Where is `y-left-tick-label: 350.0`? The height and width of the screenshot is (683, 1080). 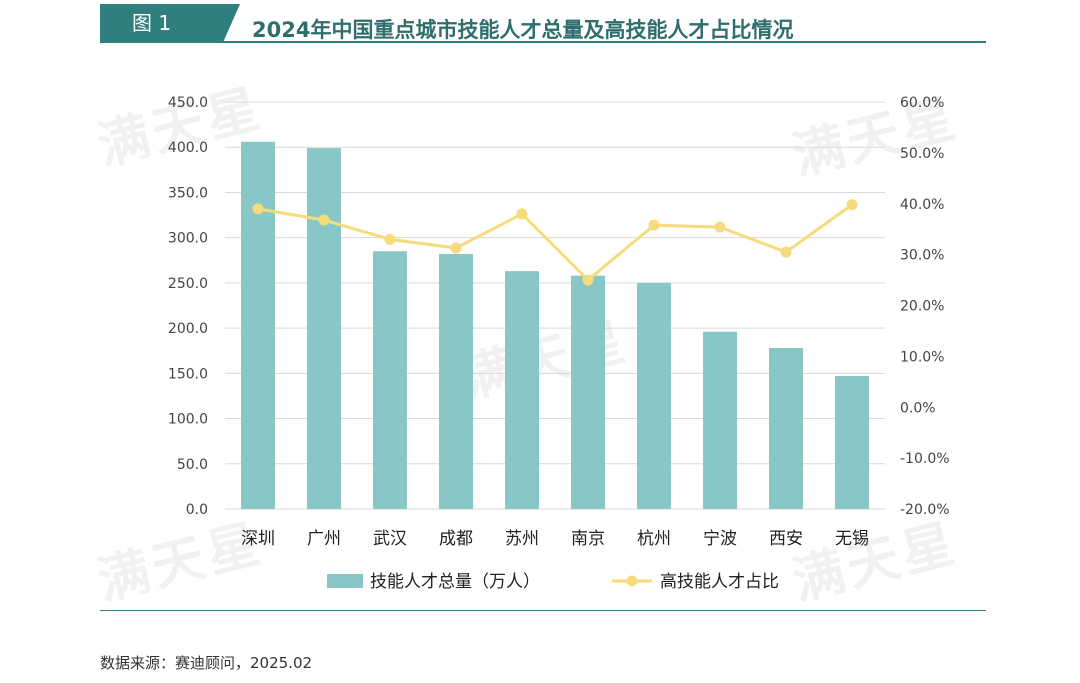 y-left-tick-label: 350.0 is located at coordinates (188, 193).